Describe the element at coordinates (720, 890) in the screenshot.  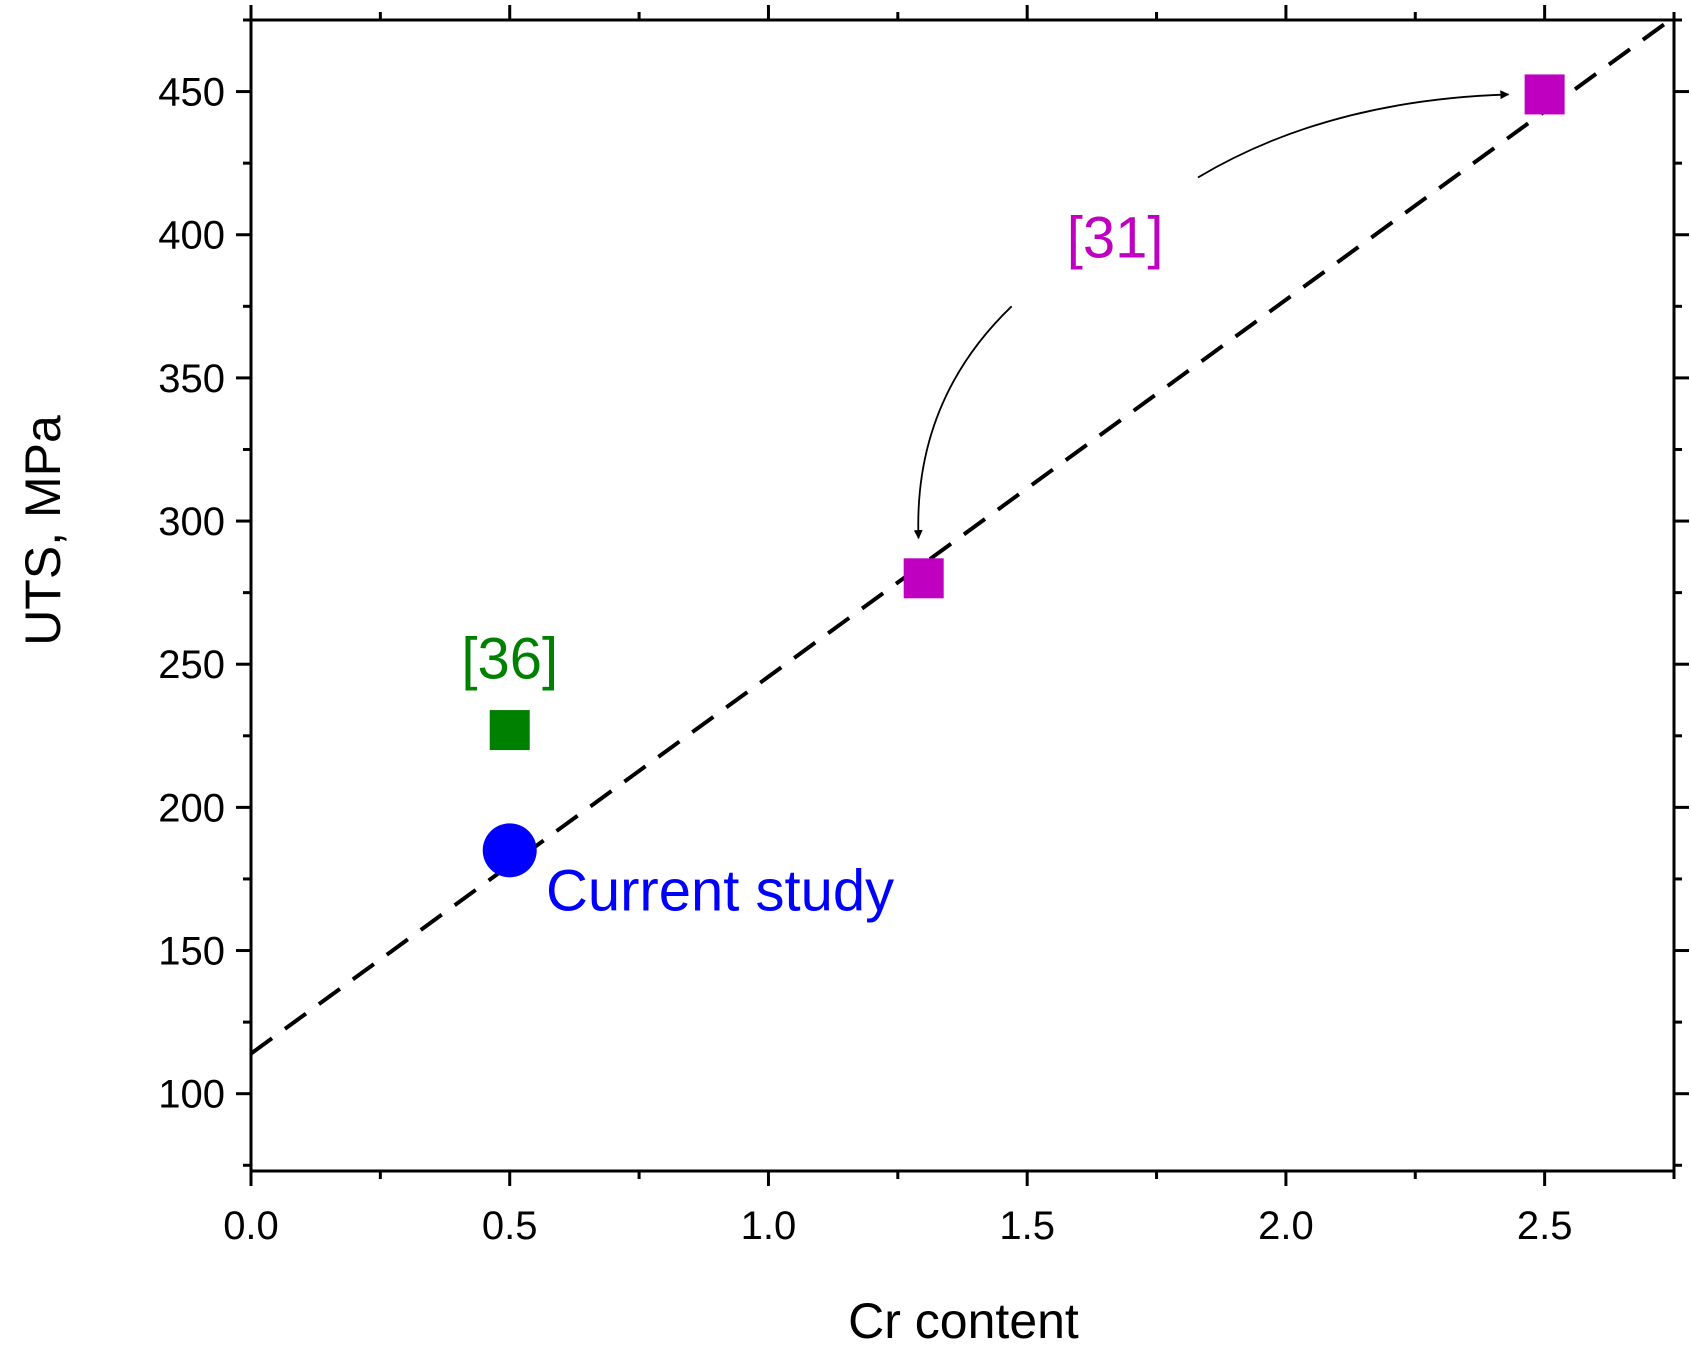
I see `annotation-label: Current study` at that location.